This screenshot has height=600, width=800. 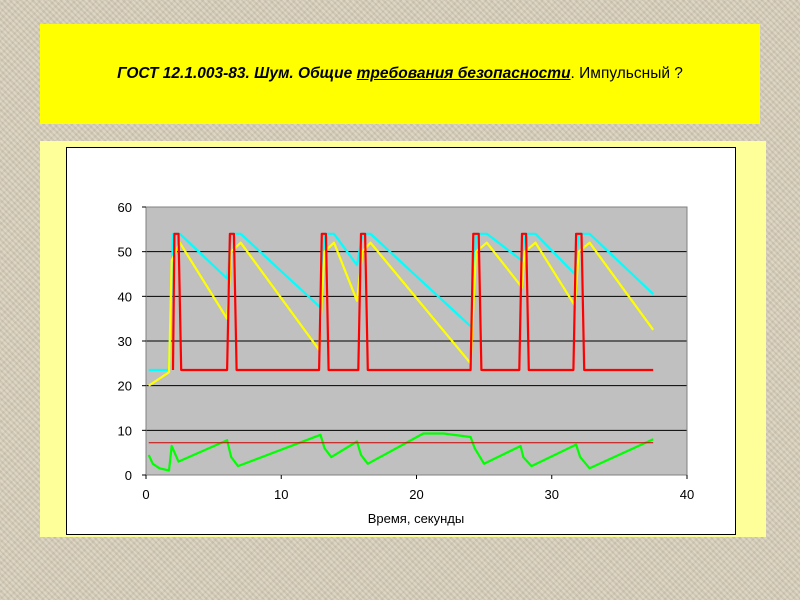 I want to click on y-tick-label: 10, so click(x=125, y=430).